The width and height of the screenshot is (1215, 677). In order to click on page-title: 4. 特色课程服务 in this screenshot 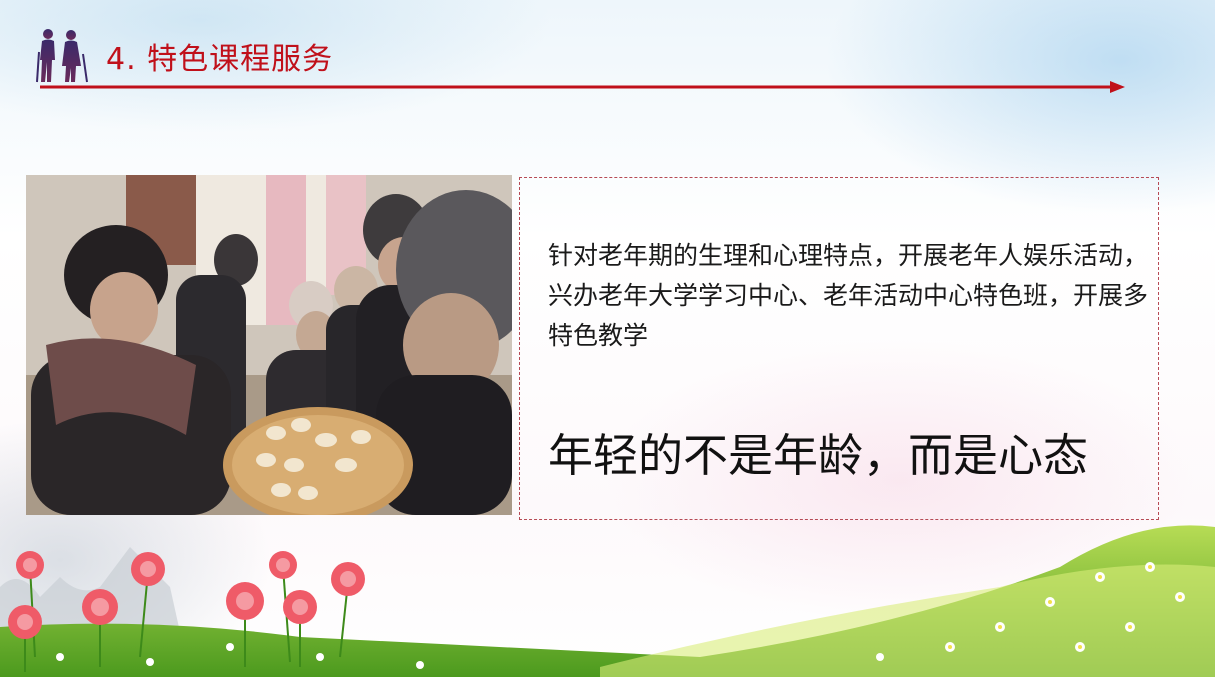, I will do `click(220, 59)`.